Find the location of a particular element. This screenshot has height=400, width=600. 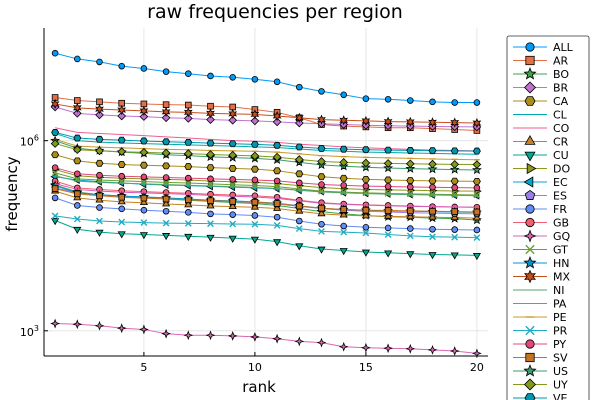

legend-label: UY is located at coordinates (560, 385).